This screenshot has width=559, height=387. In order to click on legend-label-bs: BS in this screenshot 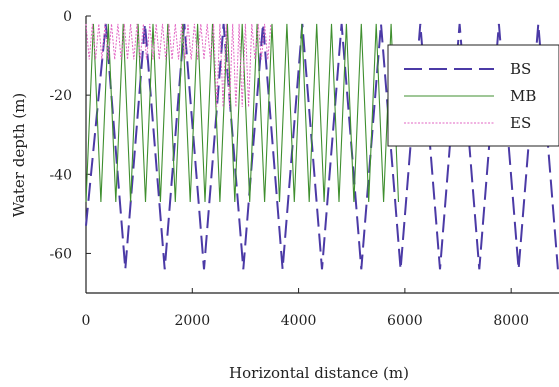, I will do `click(520, 69)`.